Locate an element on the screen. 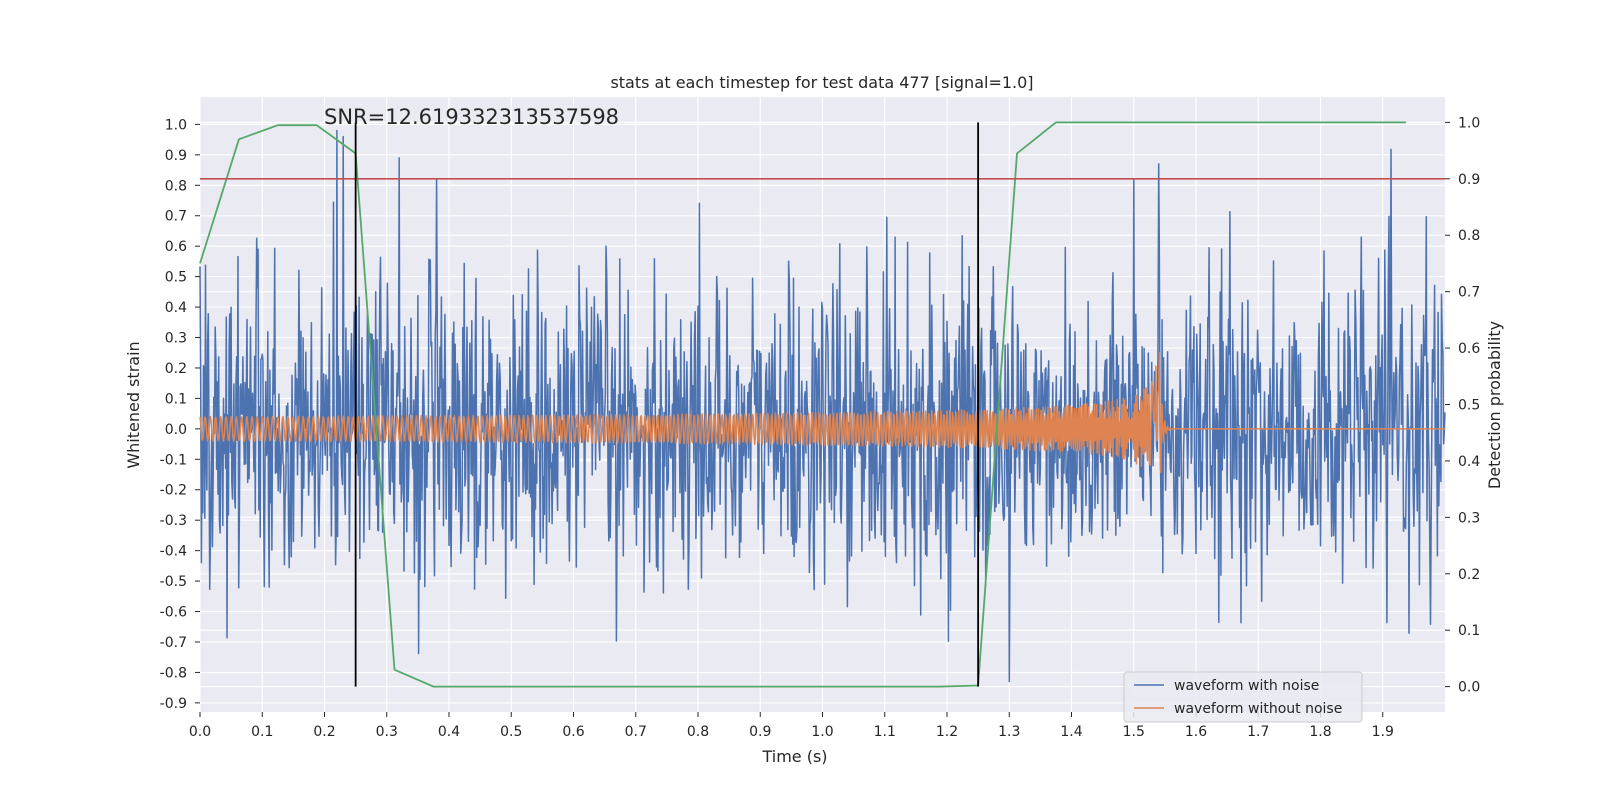 The width and height of the screenshot is (1600, 800). xtick-label-17: 1.7 is located at coordinates (1258, 732).